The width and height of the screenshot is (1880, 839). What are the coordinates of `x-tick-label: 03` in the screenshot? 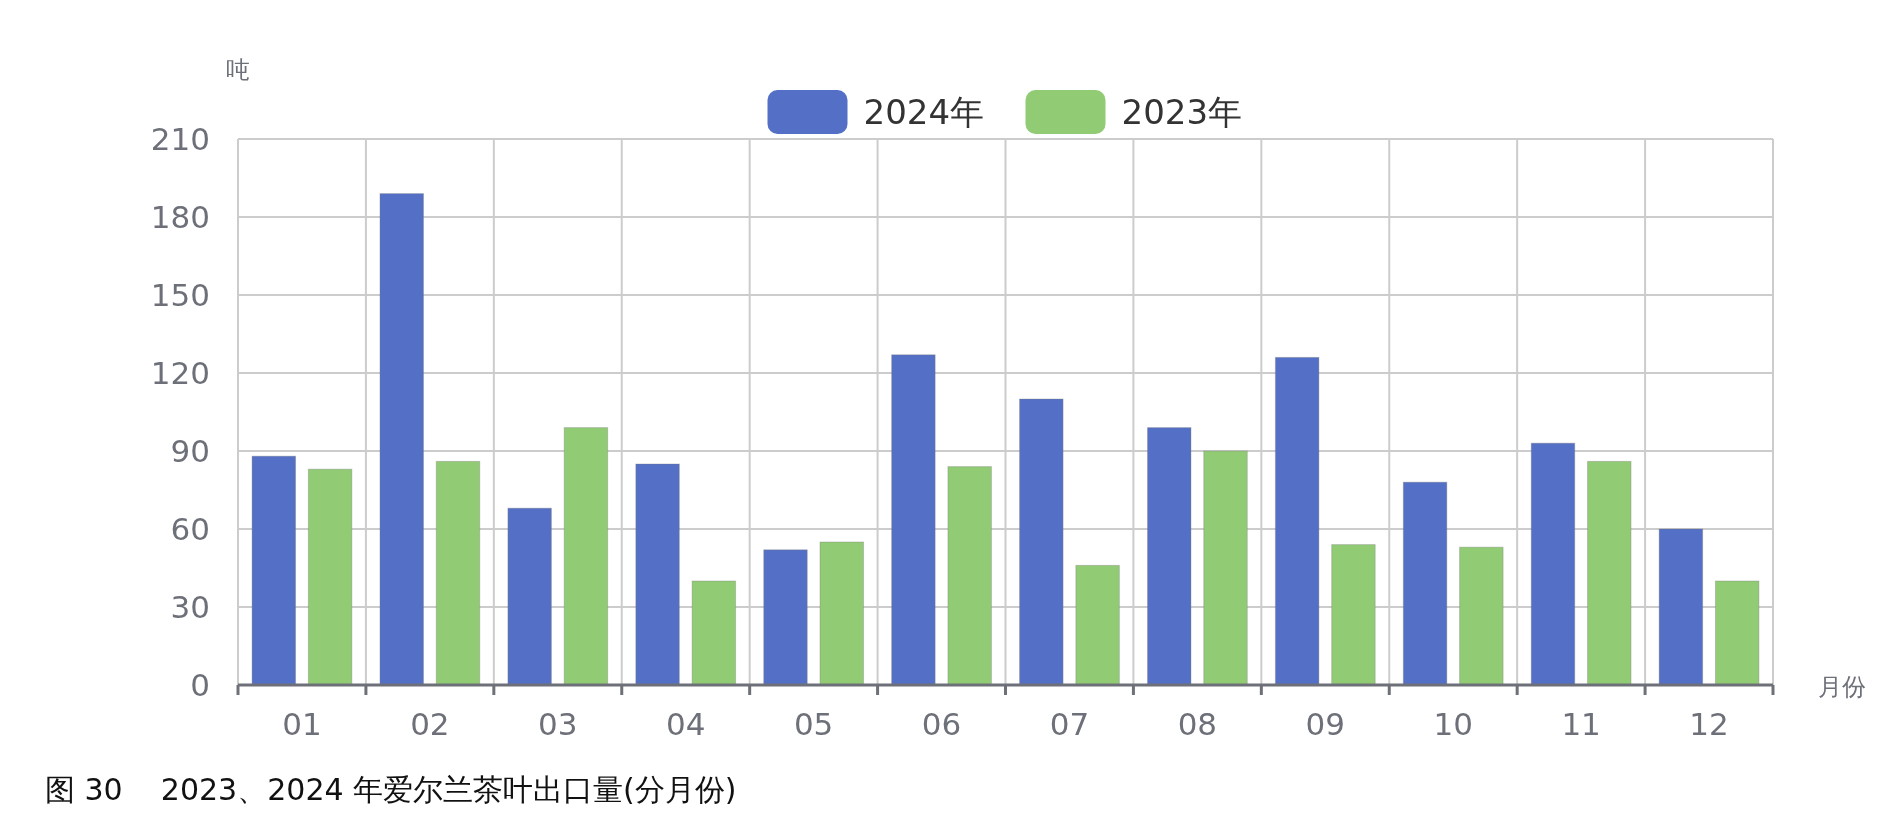 It's located at (558, 724).